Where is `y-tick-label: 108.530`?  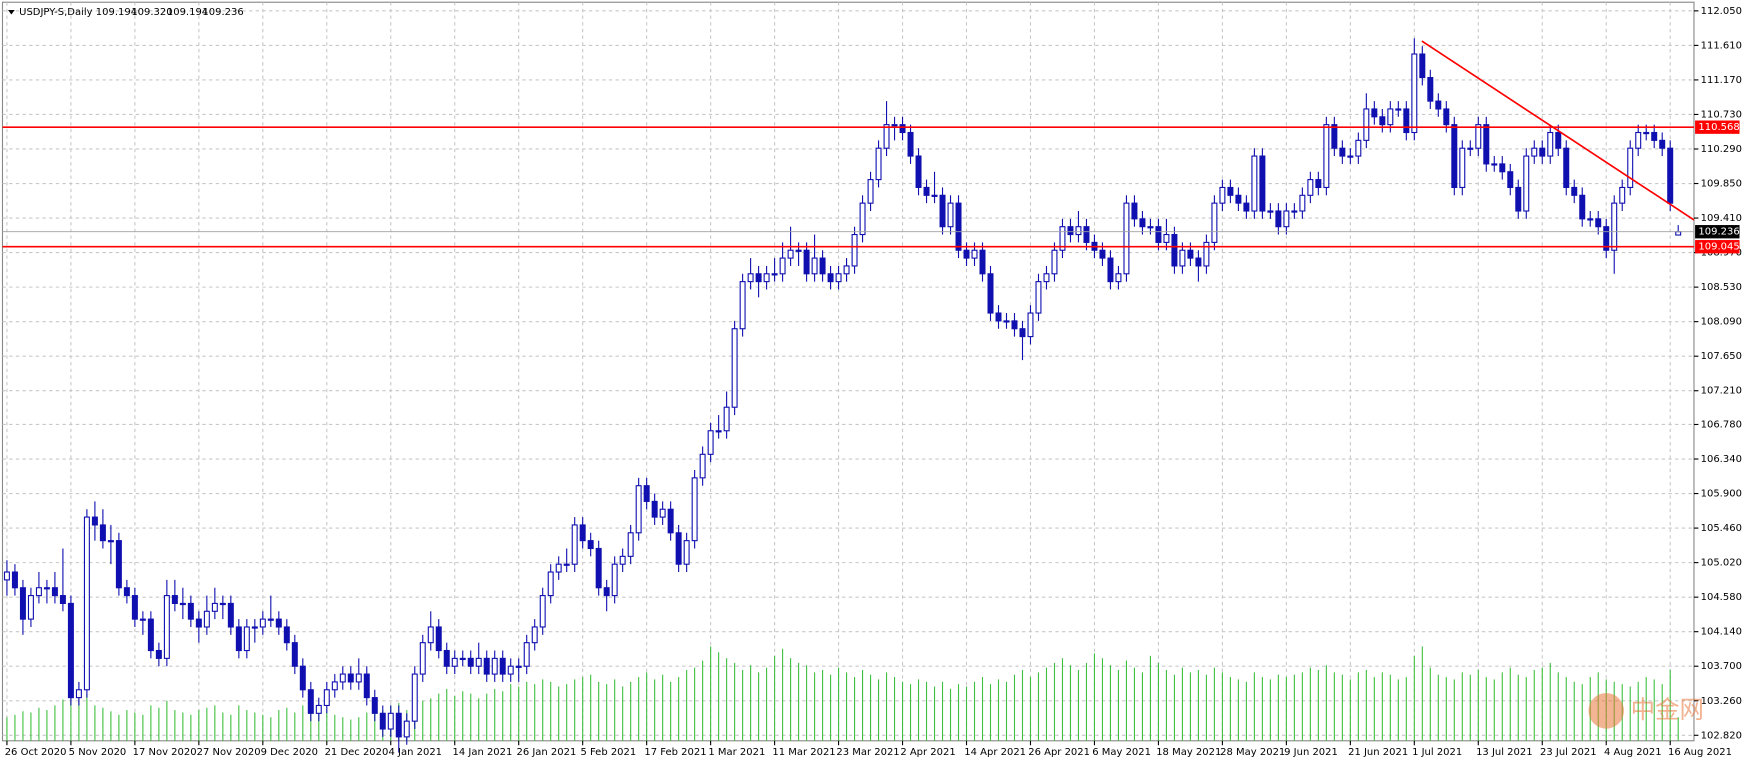
y-tick-label: 108.530 is located at coordinates (1721, 287).